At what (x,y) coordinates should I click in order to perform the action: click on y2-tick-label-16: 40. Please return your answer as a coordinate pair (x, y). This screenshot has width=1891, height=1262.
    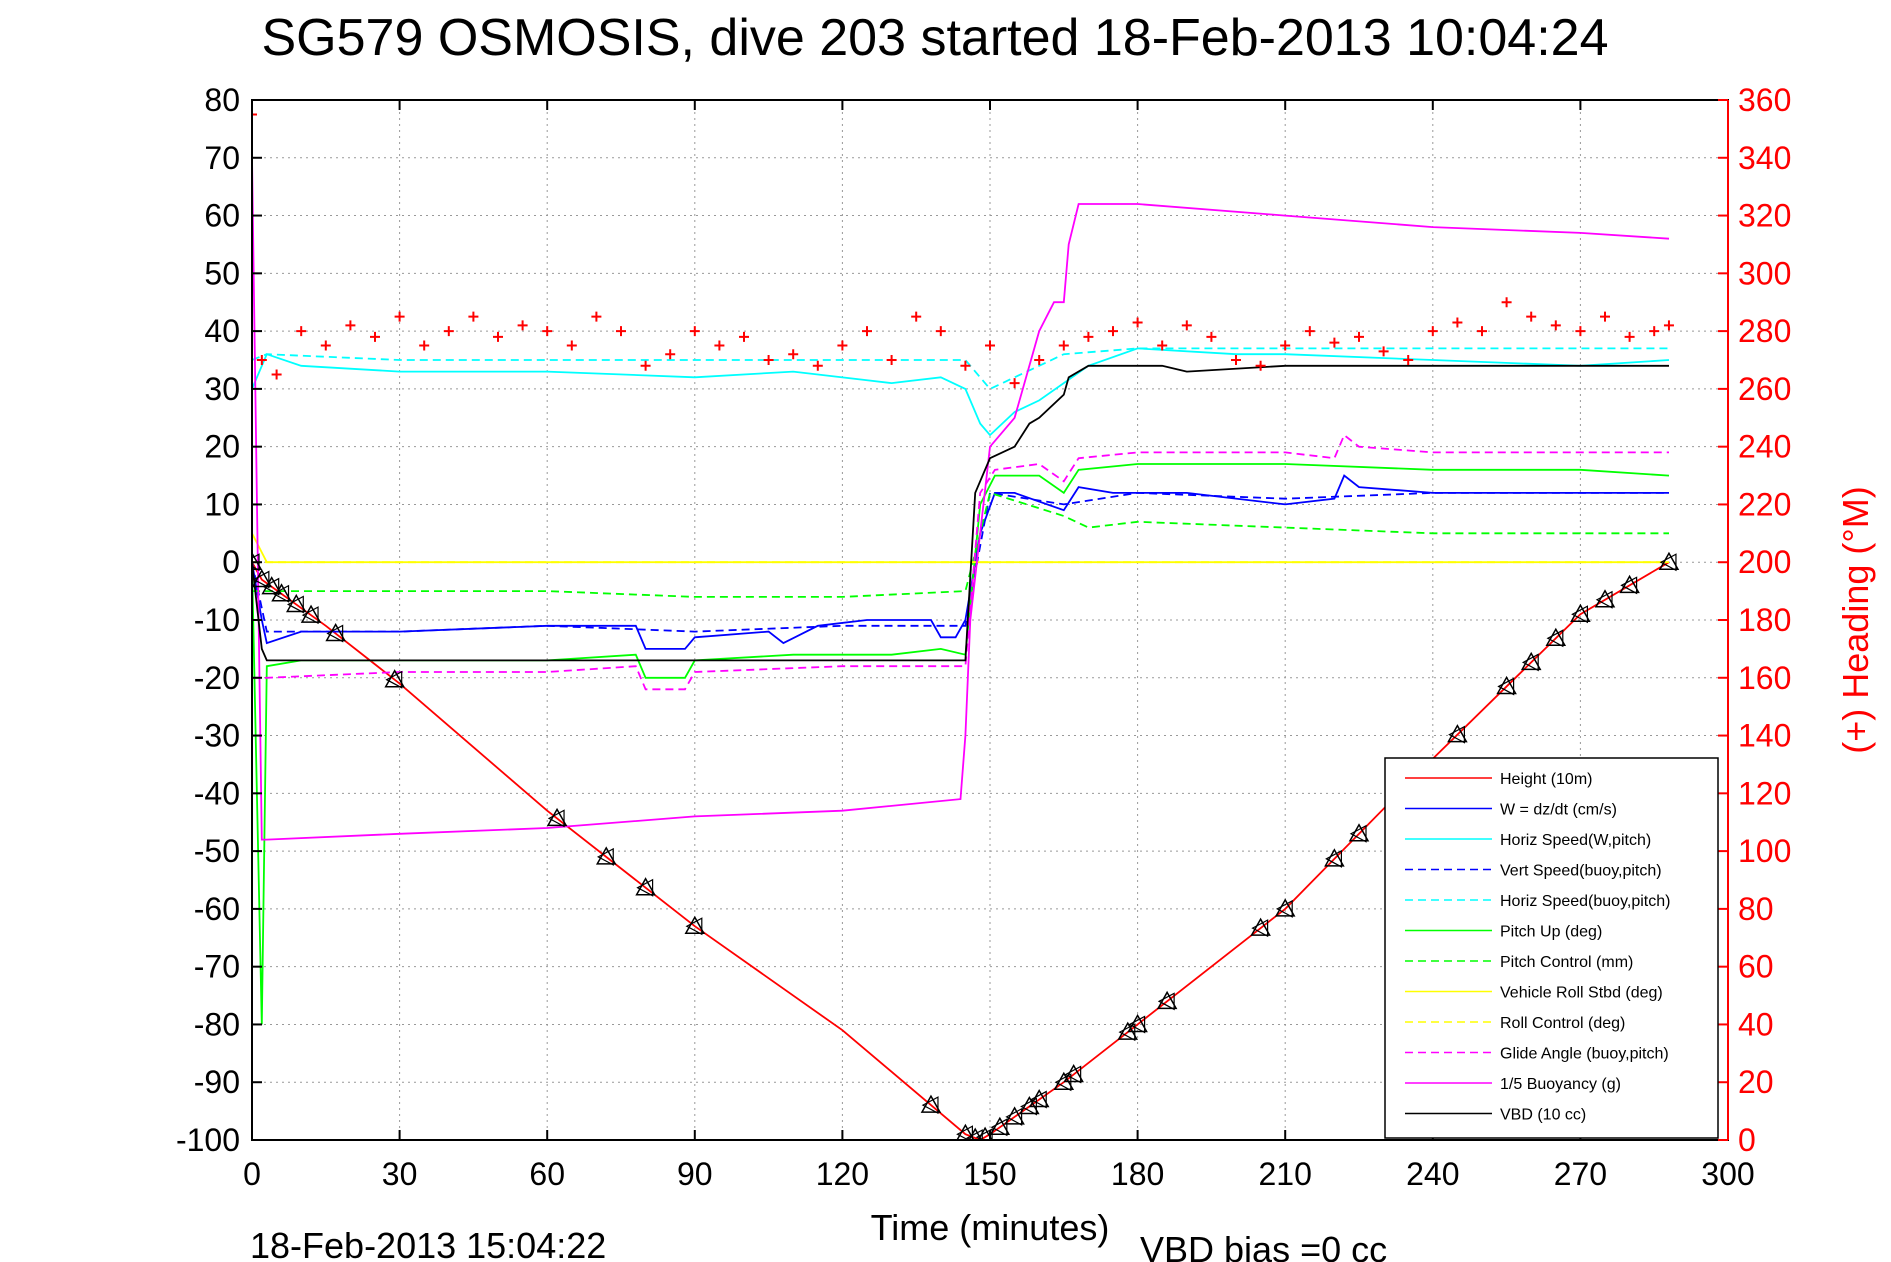
    Looking at the image, I should click on (1756, 1024).